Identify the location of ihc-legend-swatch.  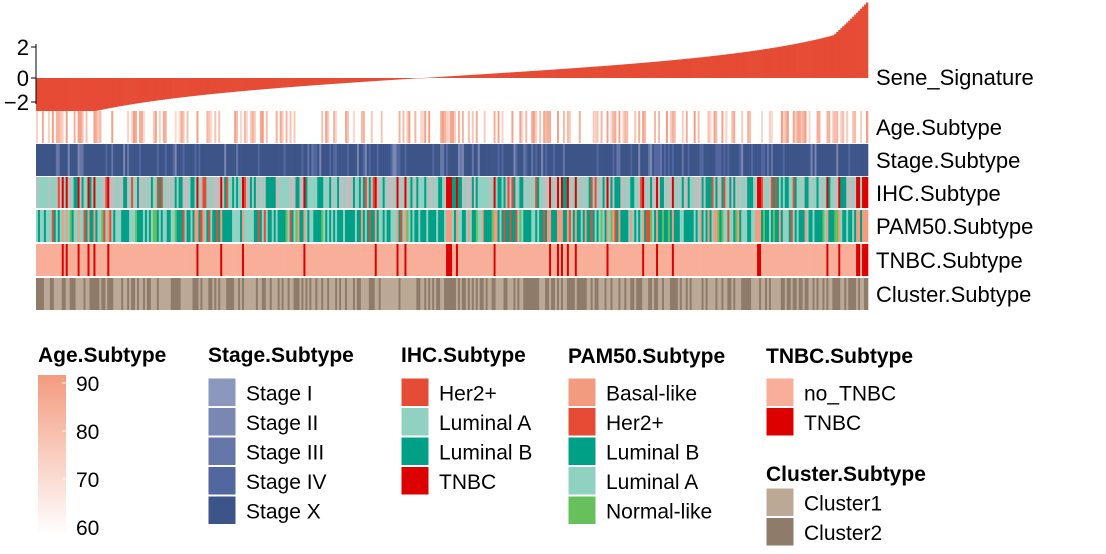
(415, 481).